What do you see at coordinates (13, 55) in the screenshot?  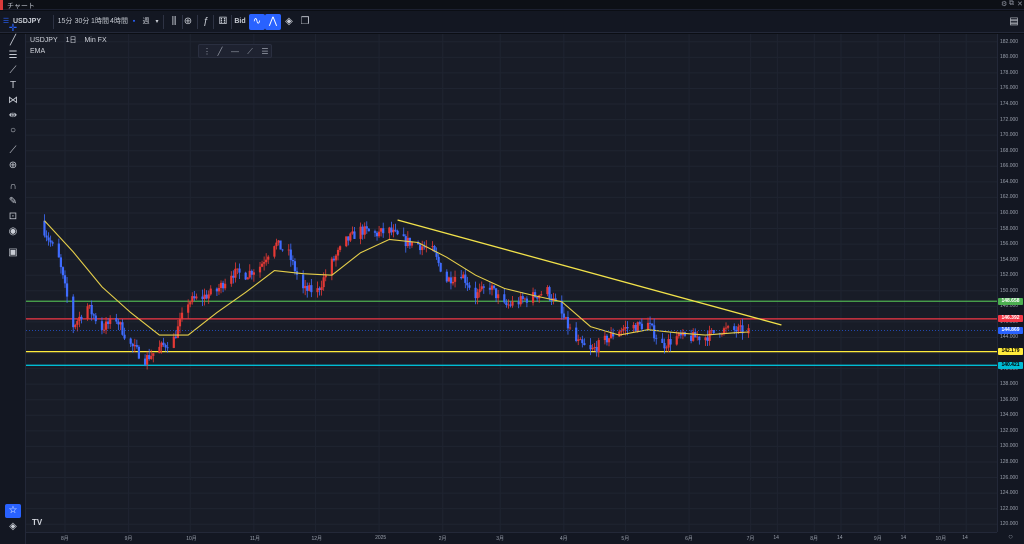 I see `horizontal-lines-icon: ☰` at bounding box center [13, 55].